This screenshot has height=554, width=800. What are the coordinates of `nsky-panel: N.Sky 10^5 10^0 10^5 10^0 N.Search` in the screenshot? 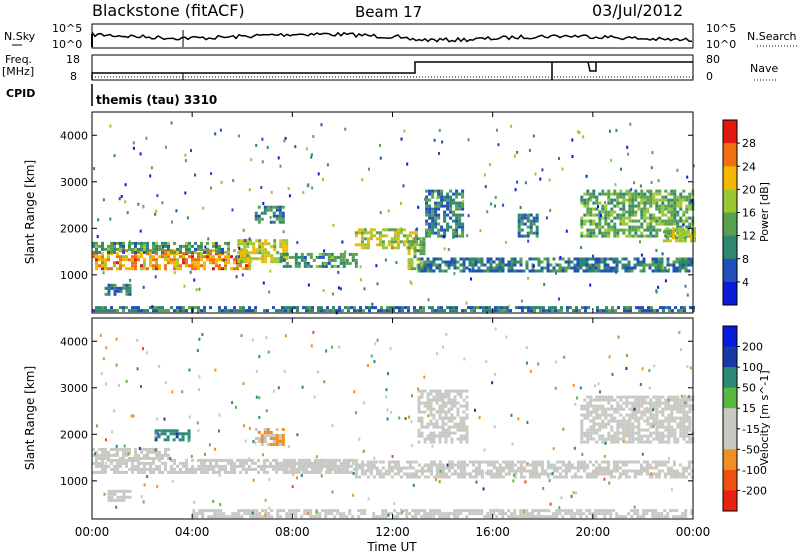 It's located at (400, 36).